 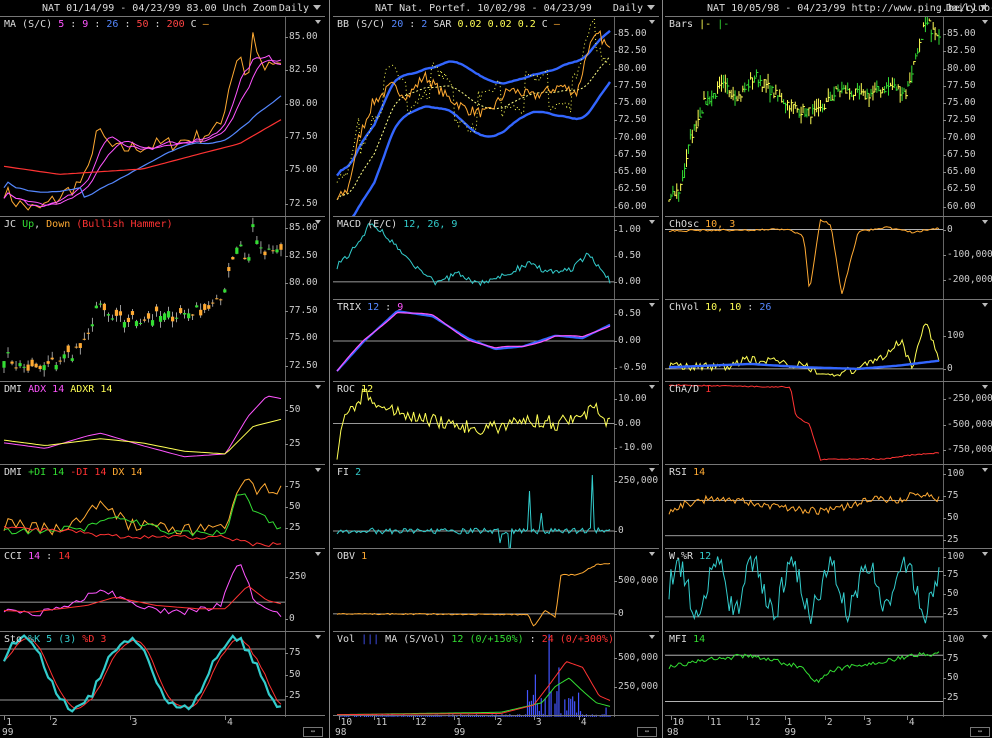 I want to click on panel-title: Sto %K 5 (3) %D 3, so click(x=55, y=639).